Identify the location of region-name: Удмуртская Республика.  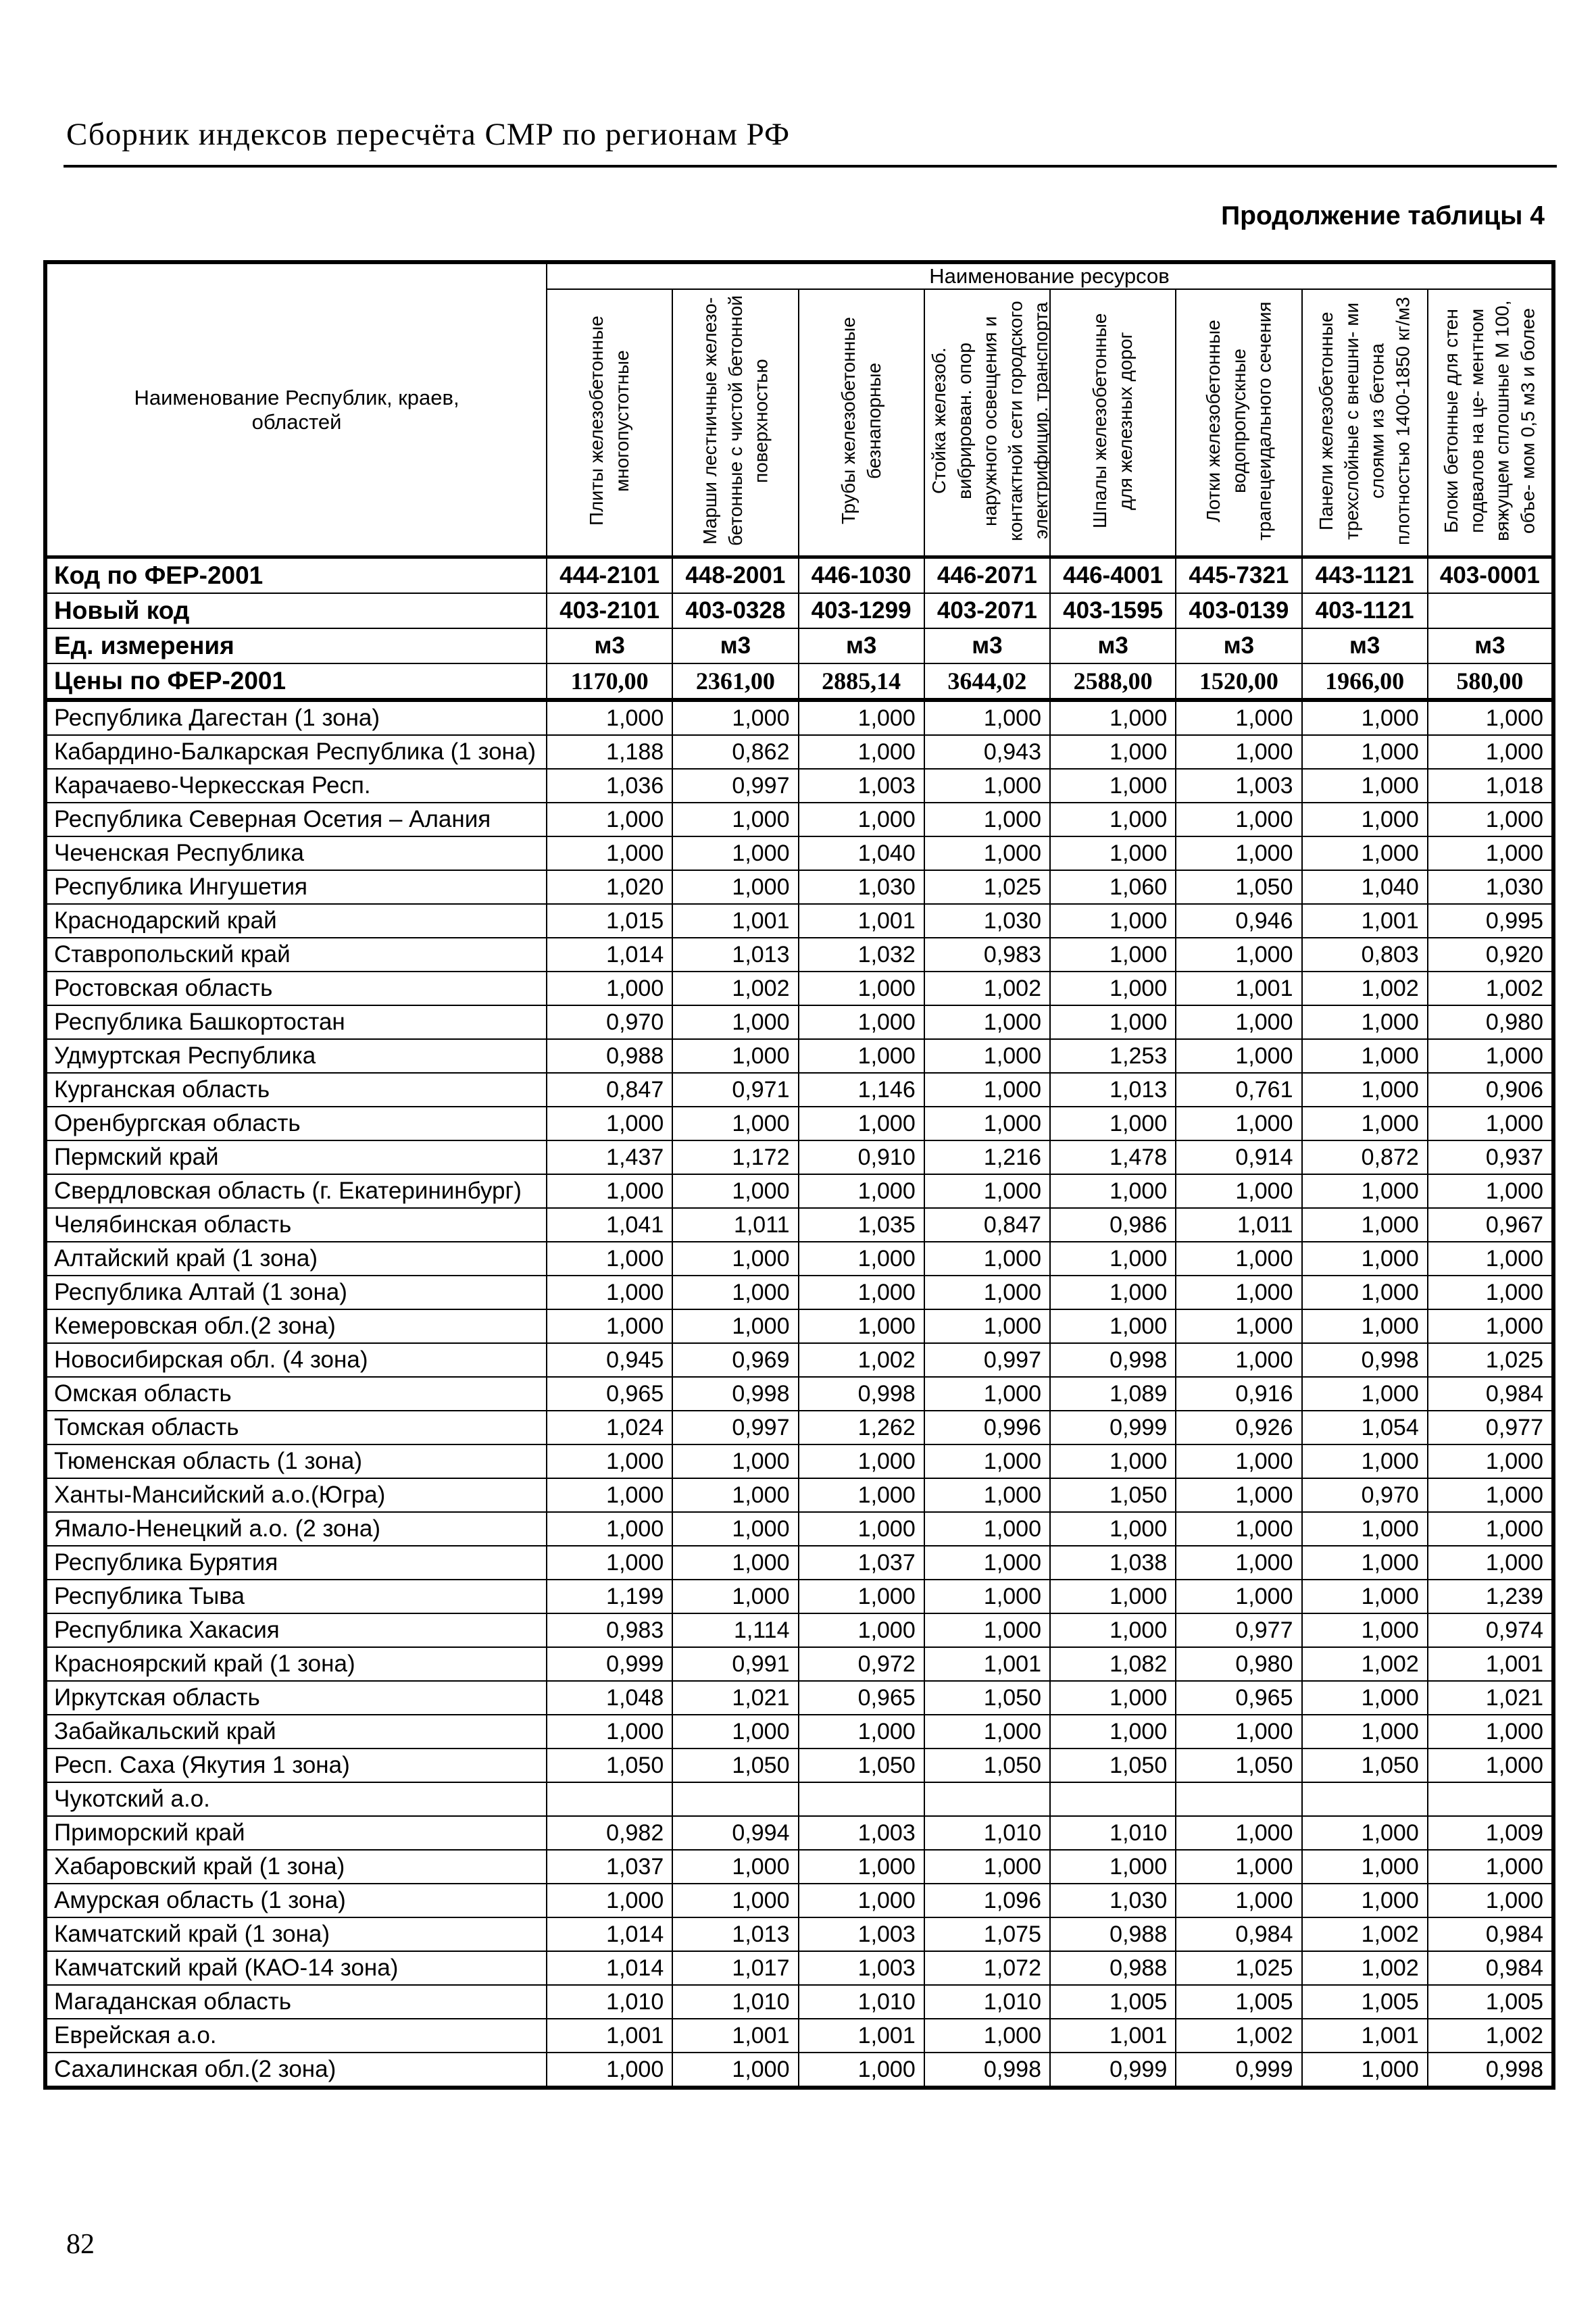
(296, 1056).